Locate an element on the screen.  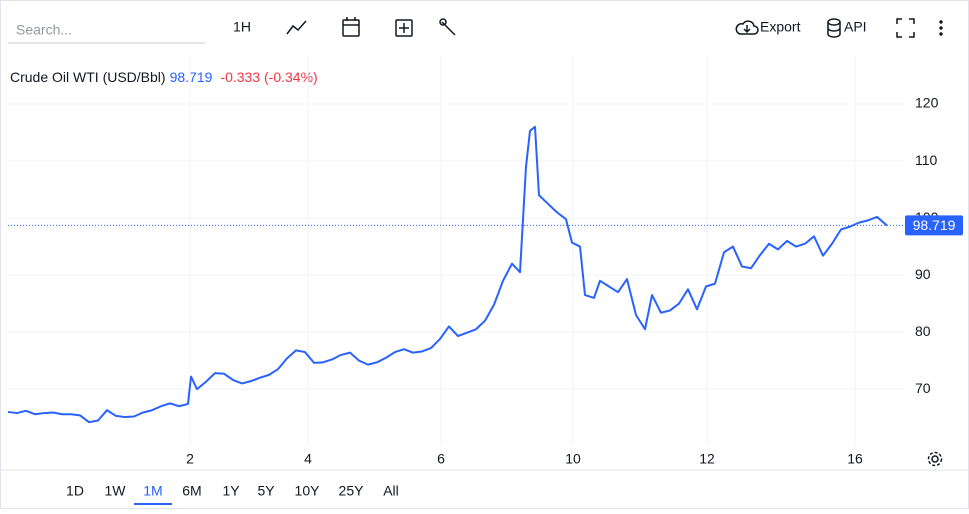
last-price-tag-label: 98.719 is located at coordinates (934, 225).